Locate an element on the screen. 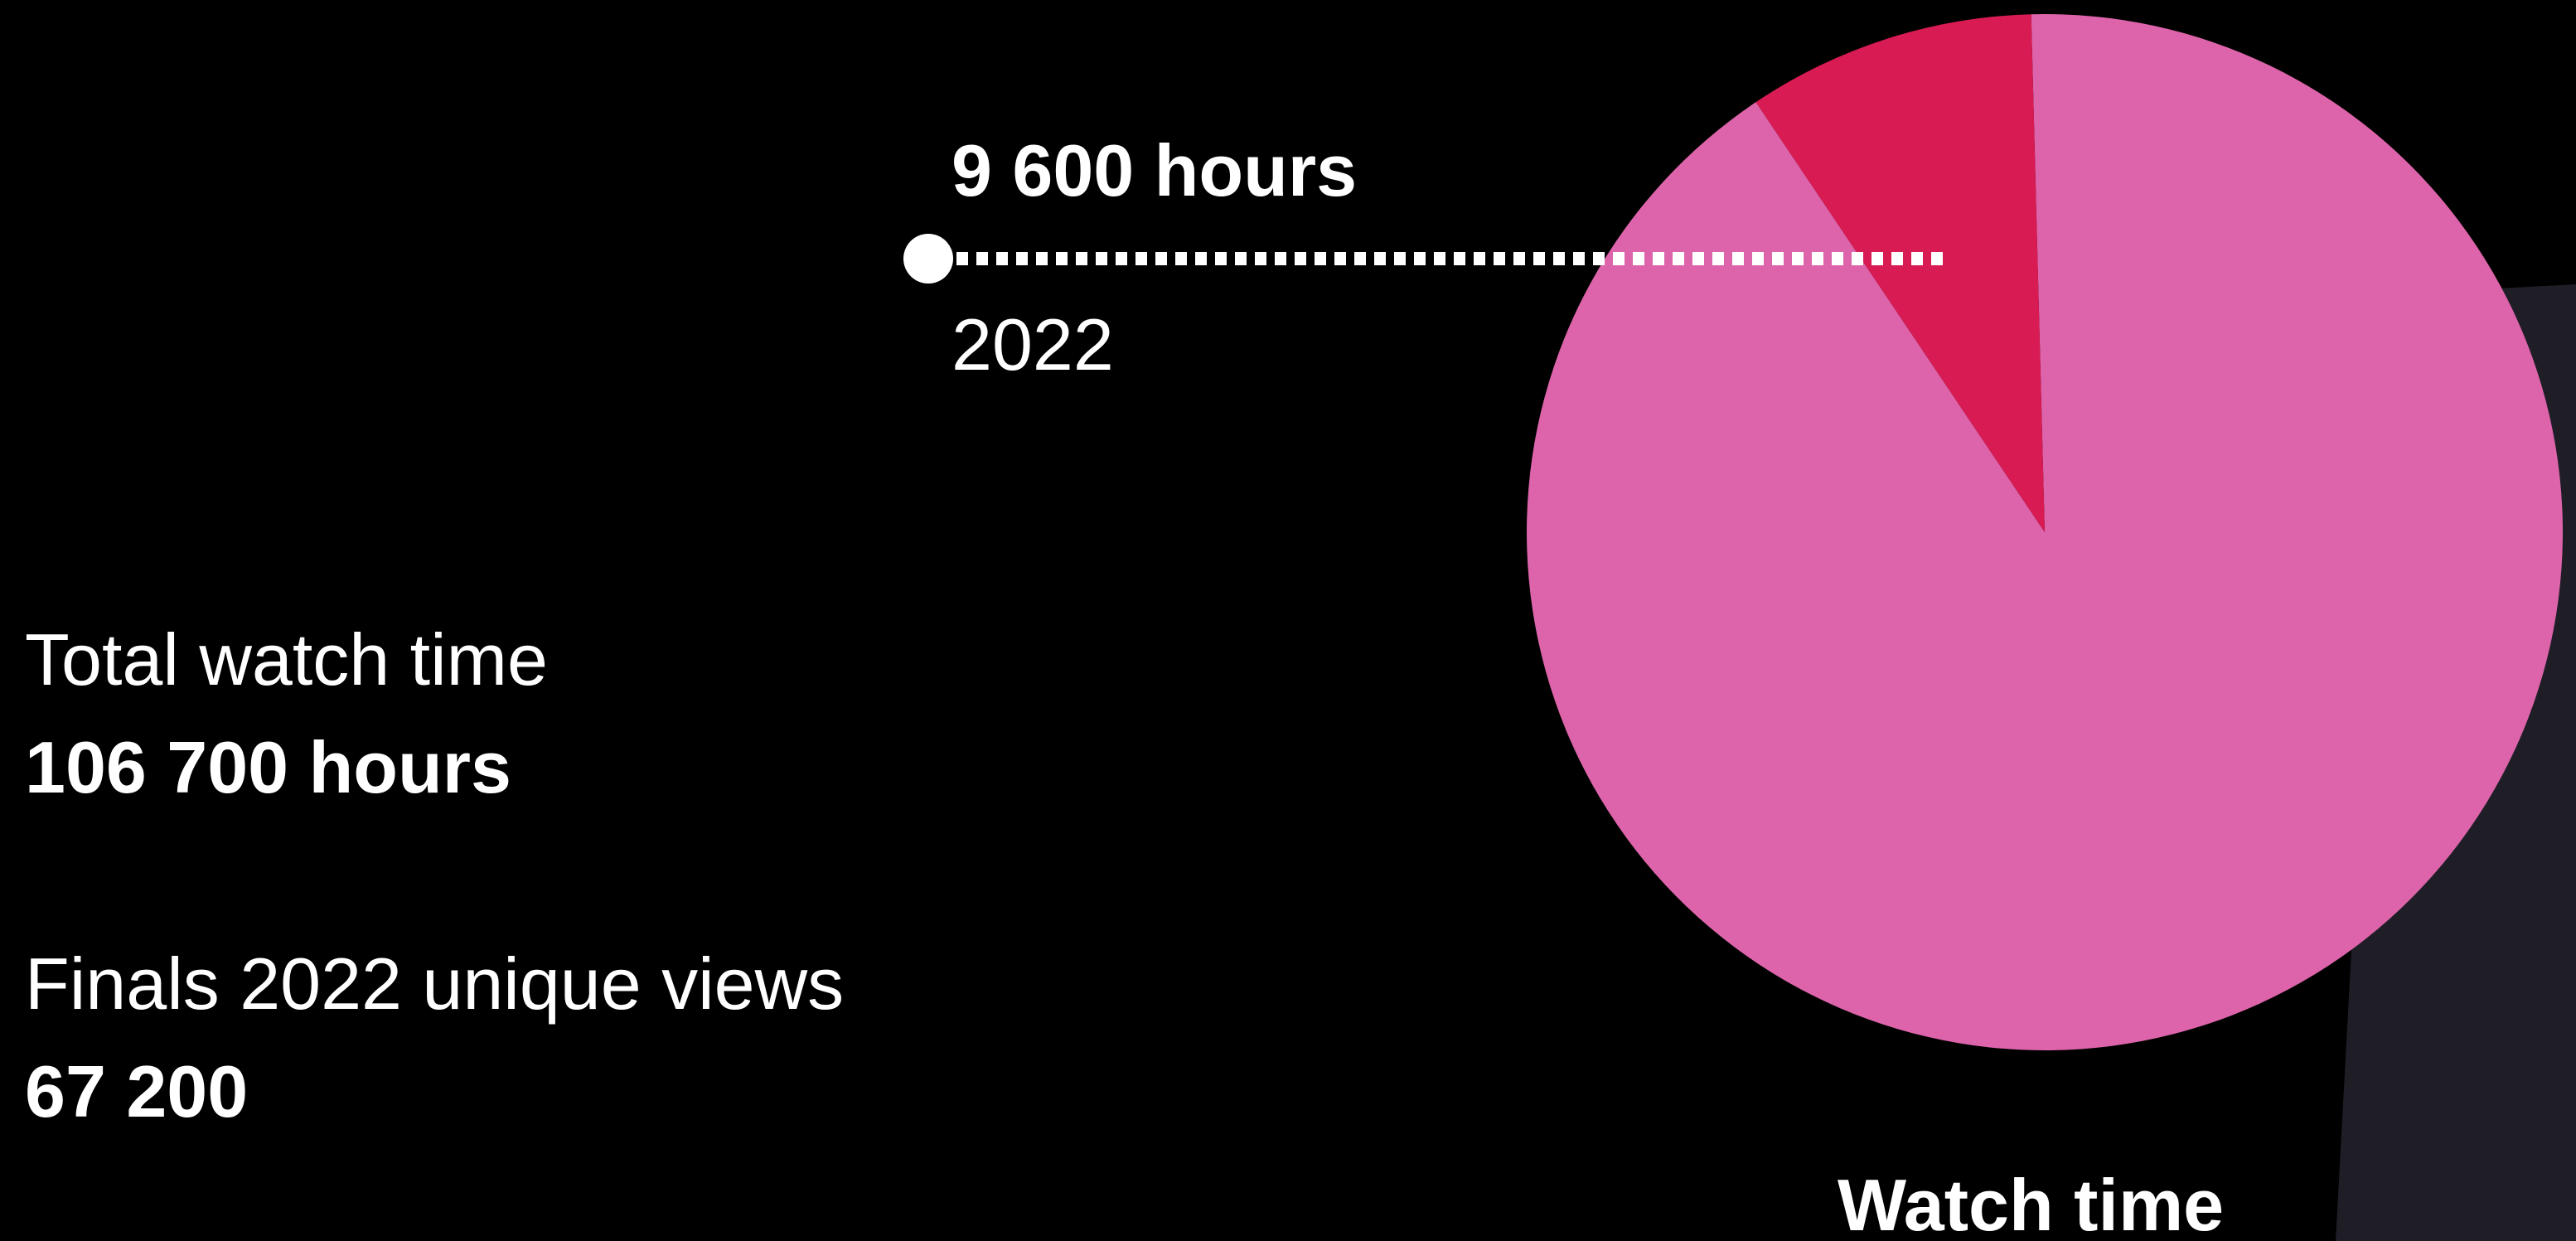 The height and width of the screenshot is (1241, 2576). callout-marker-dot is located at coordinates (928, 259).